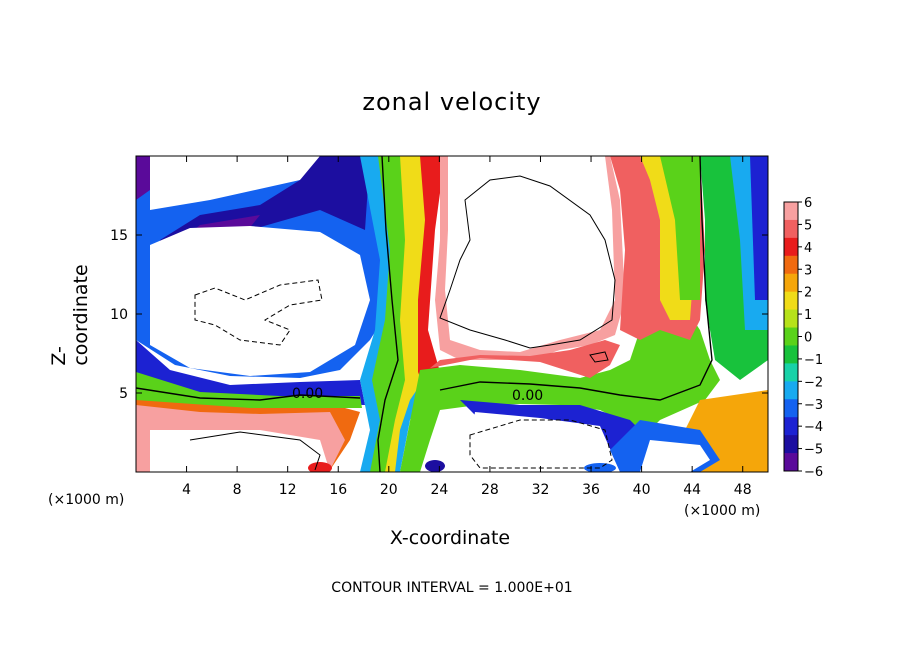  I want to click on x-tick-label: 28, so click(490, 490).